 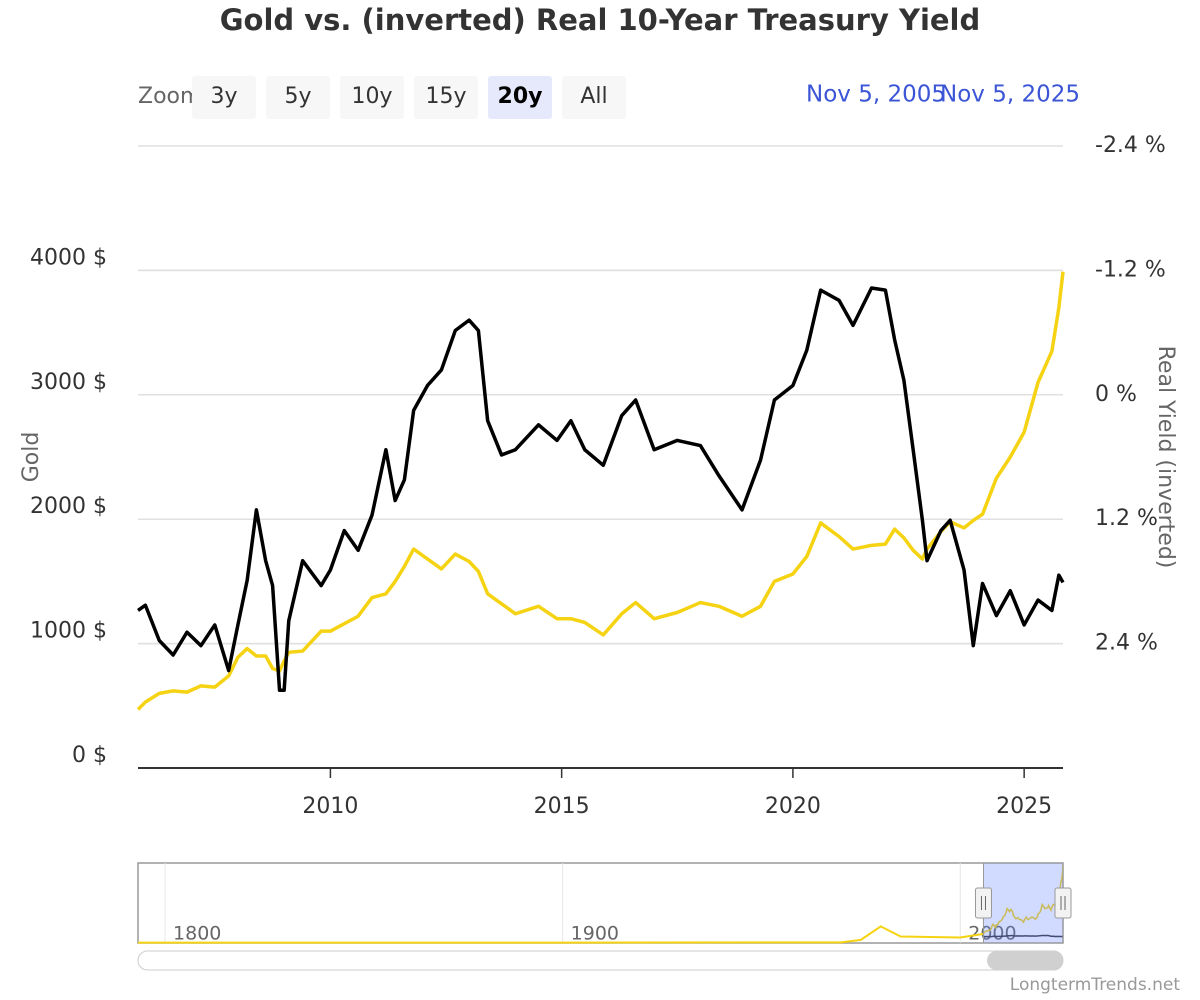 I want to click on zoom-button-label: 10y, so click(x=371, y=96).